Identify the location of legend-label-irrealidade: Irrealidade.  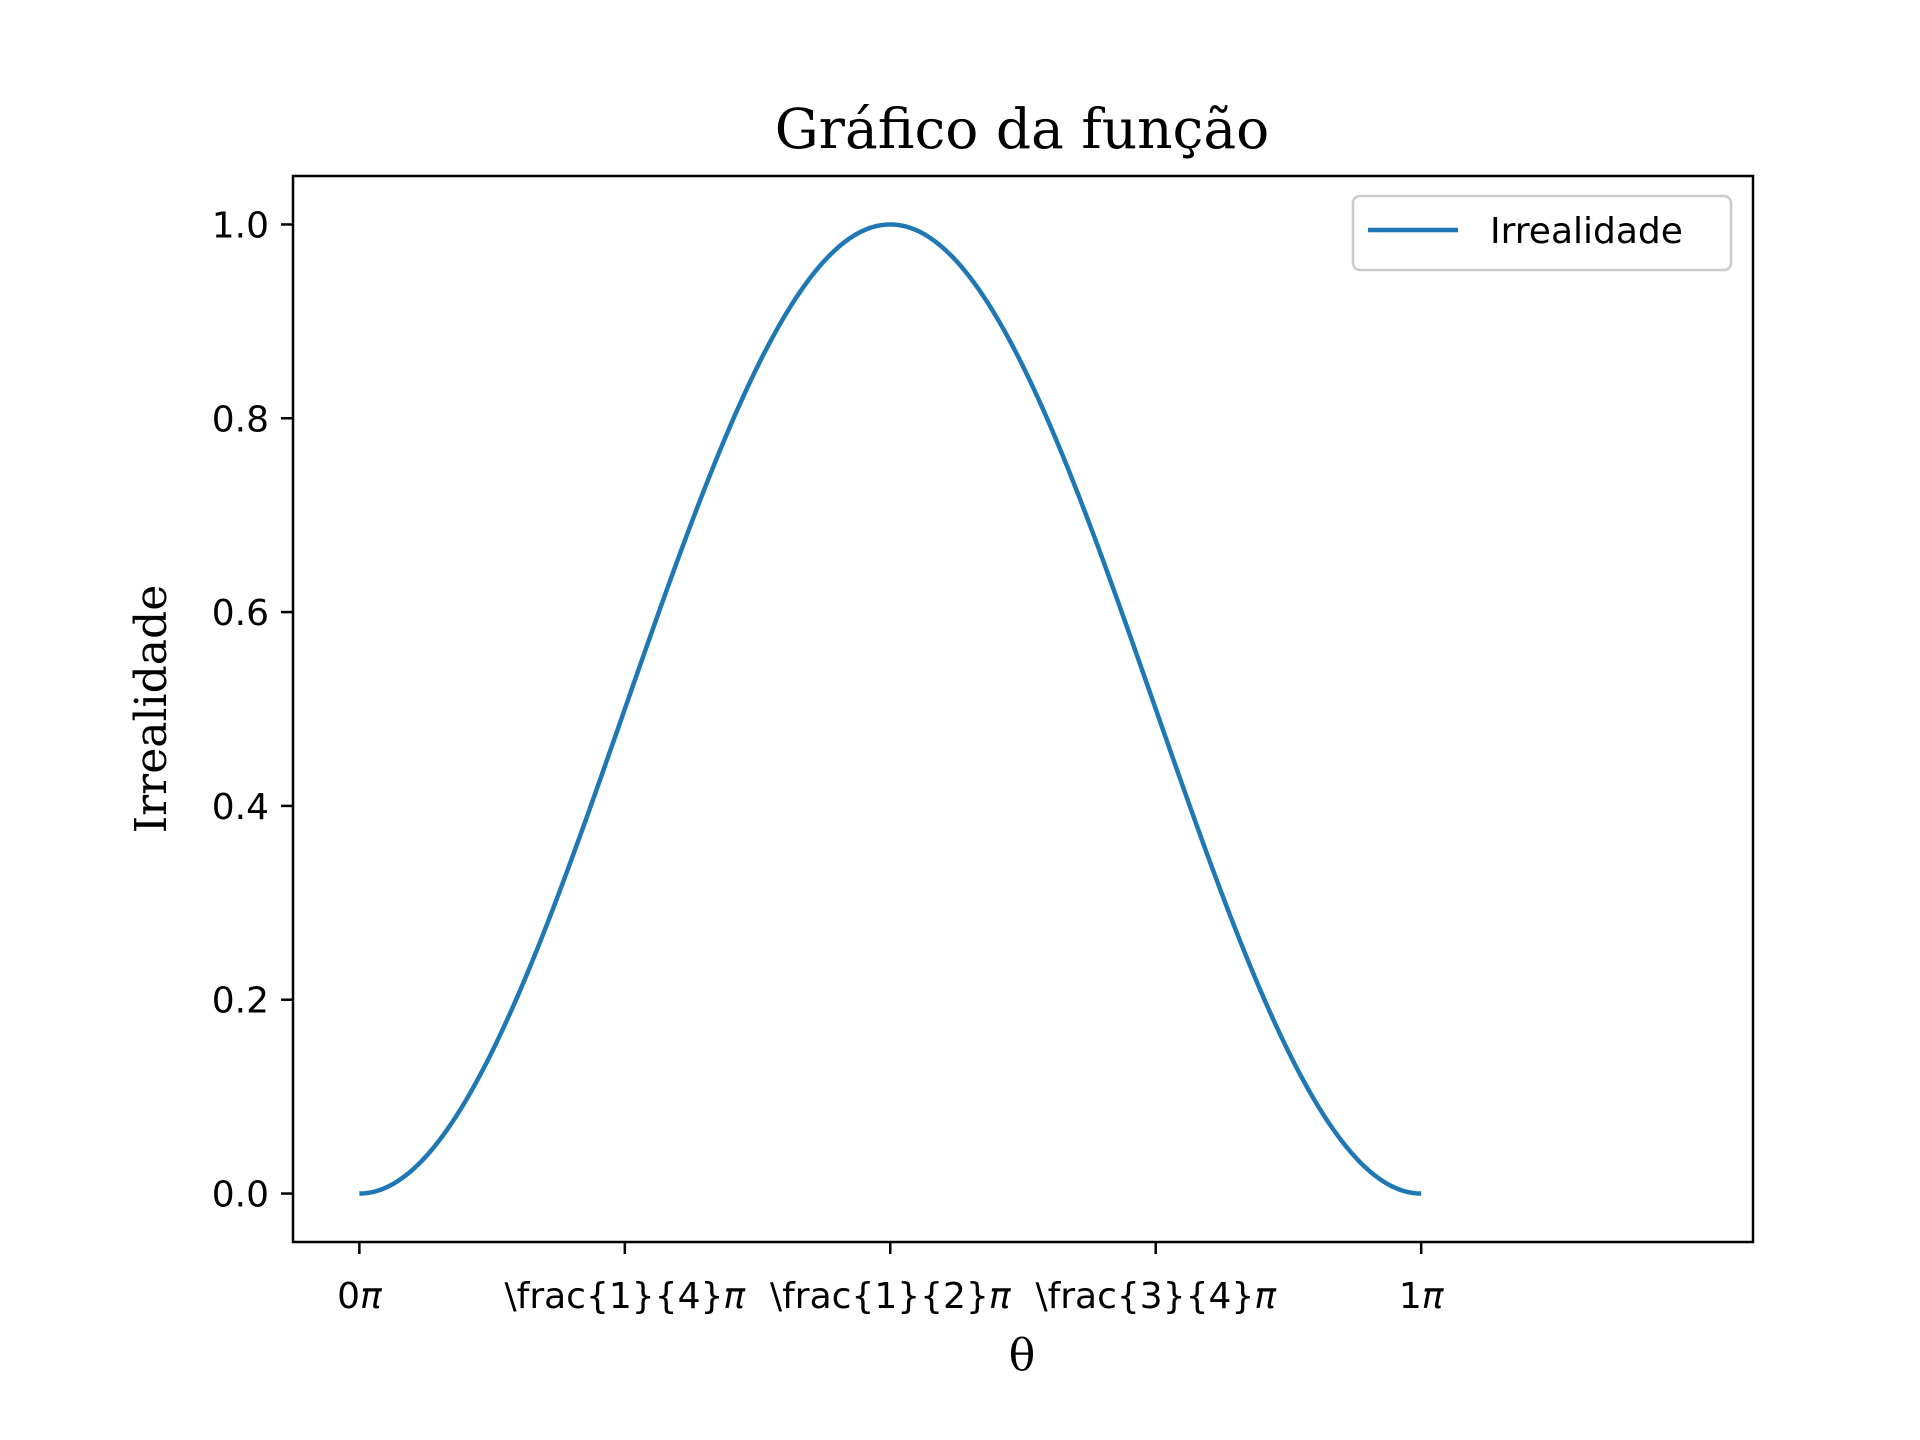
(1586, 231).